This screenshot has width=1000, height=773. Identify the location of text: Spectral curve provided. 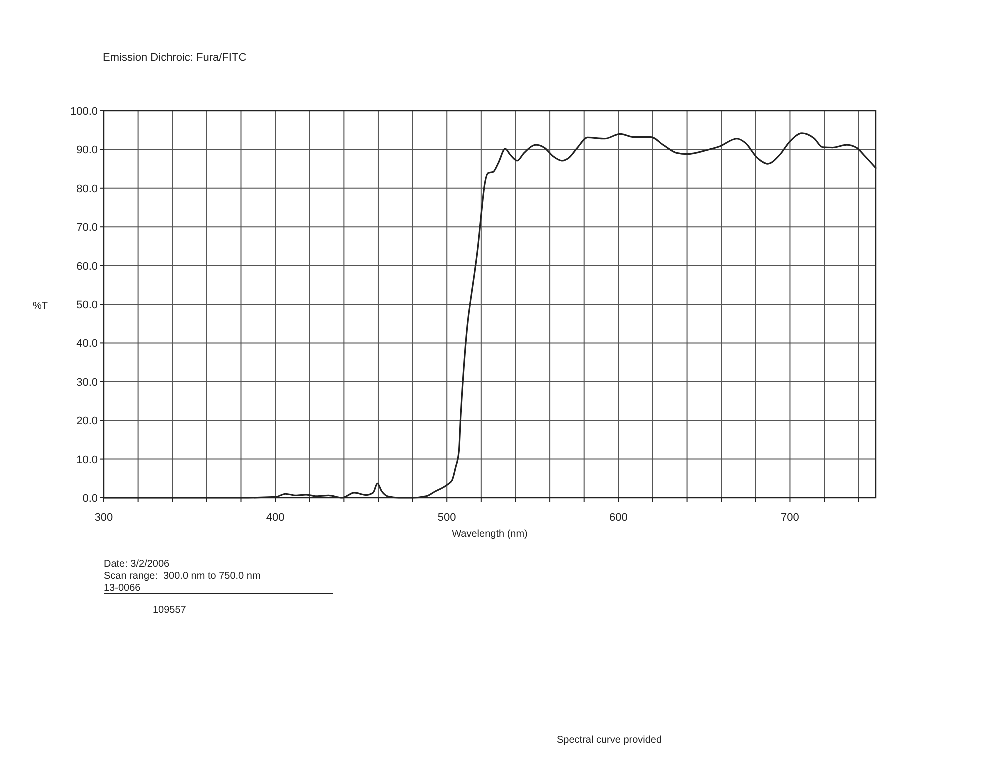
(609, 740).